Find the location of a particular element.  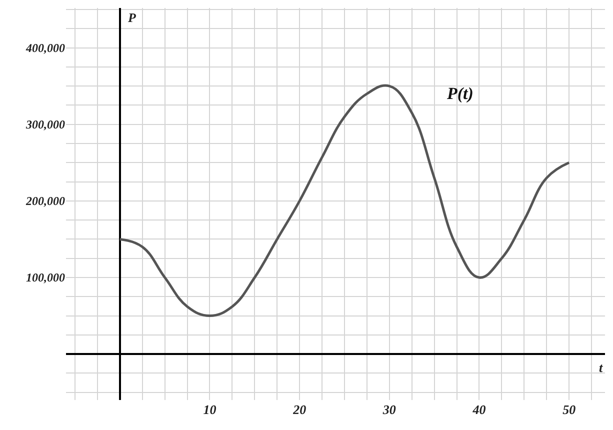

y-tick-label: 400,000 is located at coordinates (45, 48).